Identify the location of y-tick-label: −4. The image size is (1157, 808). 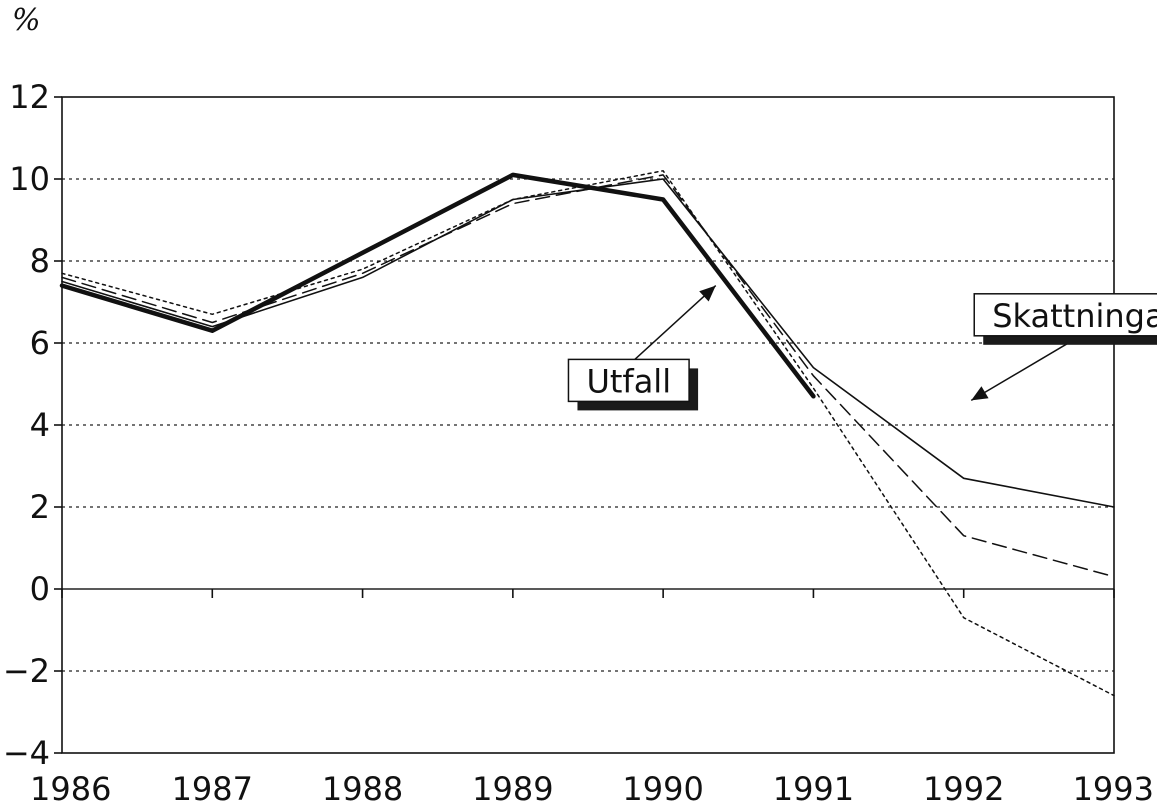
(26, 753).